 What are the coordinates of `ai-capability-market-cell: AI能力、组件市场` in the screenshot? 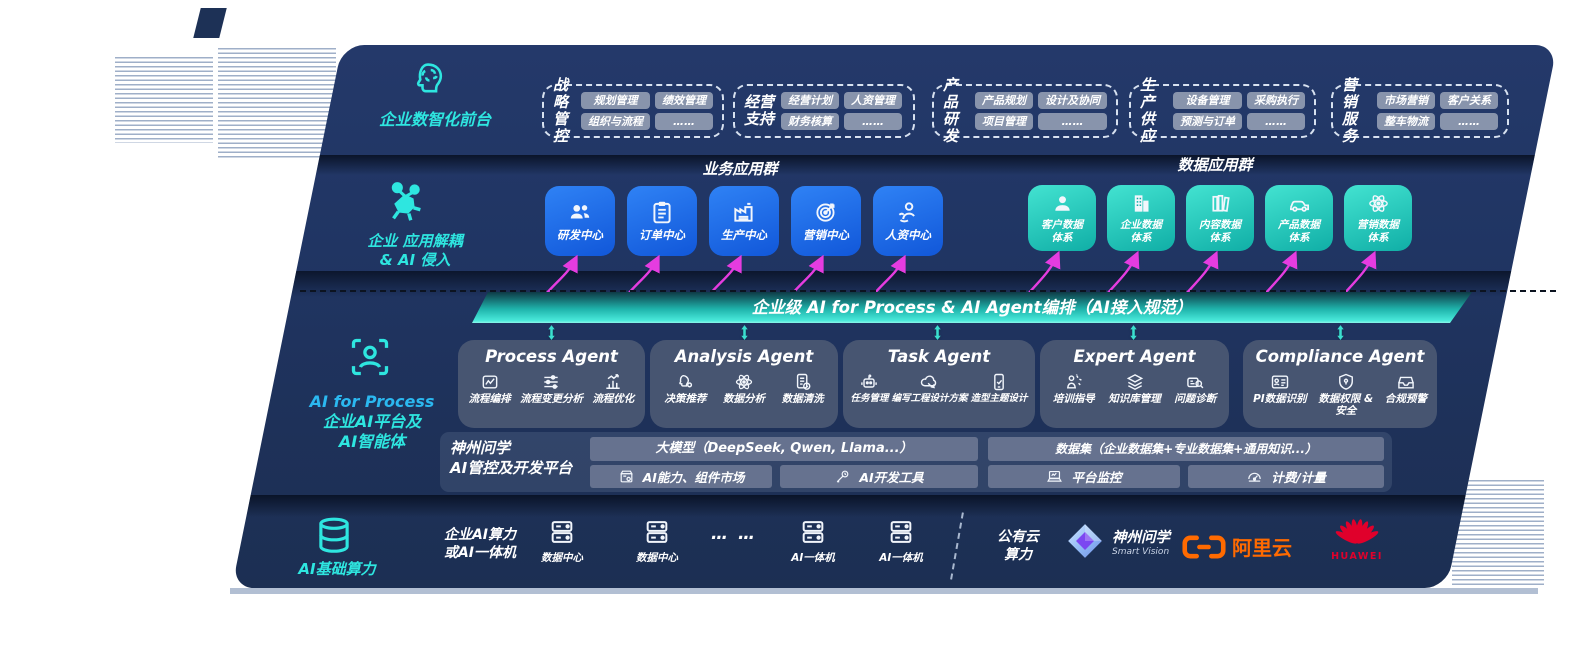 It's located at (681, 476).